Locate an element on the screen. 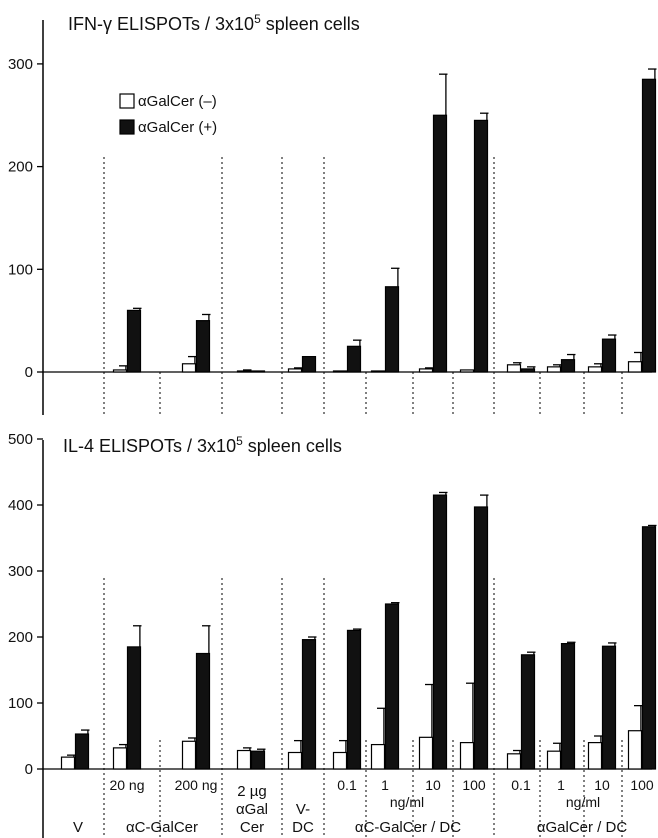  category-label: 200 ng is located at coordinates (196, 785).